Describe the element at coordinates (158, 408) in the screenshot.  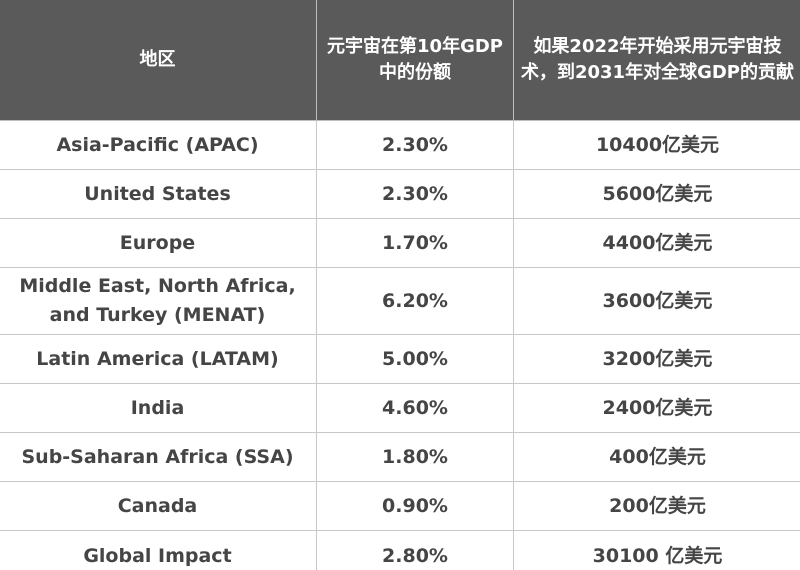
I see `cell-region: India` at that location.